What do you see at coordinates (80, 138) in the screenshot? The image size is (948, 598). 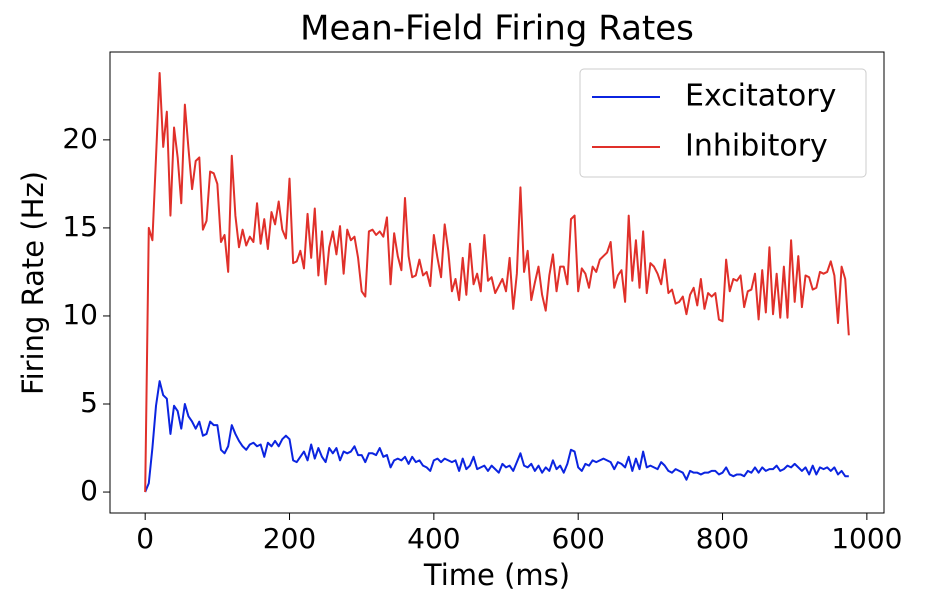 I see `y-tick-label: 20` at bounding box center [80, 138].